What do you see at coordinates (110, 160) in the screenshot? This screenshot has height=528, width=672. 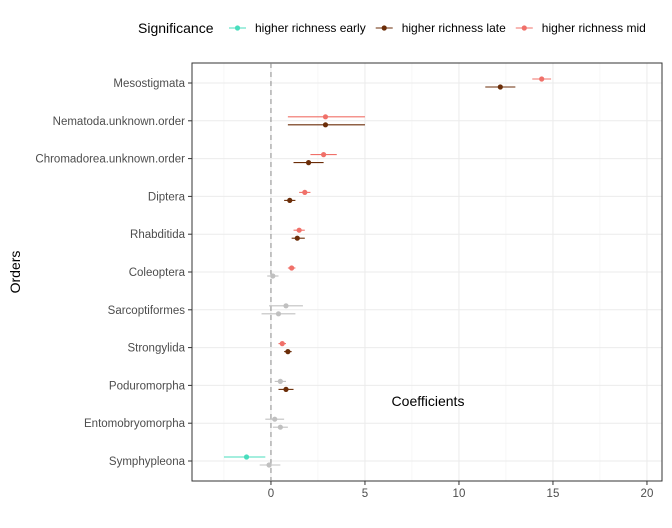 I see `y-tick-label: Chromadorea.unknown.order` at bounding box center [110, 160].